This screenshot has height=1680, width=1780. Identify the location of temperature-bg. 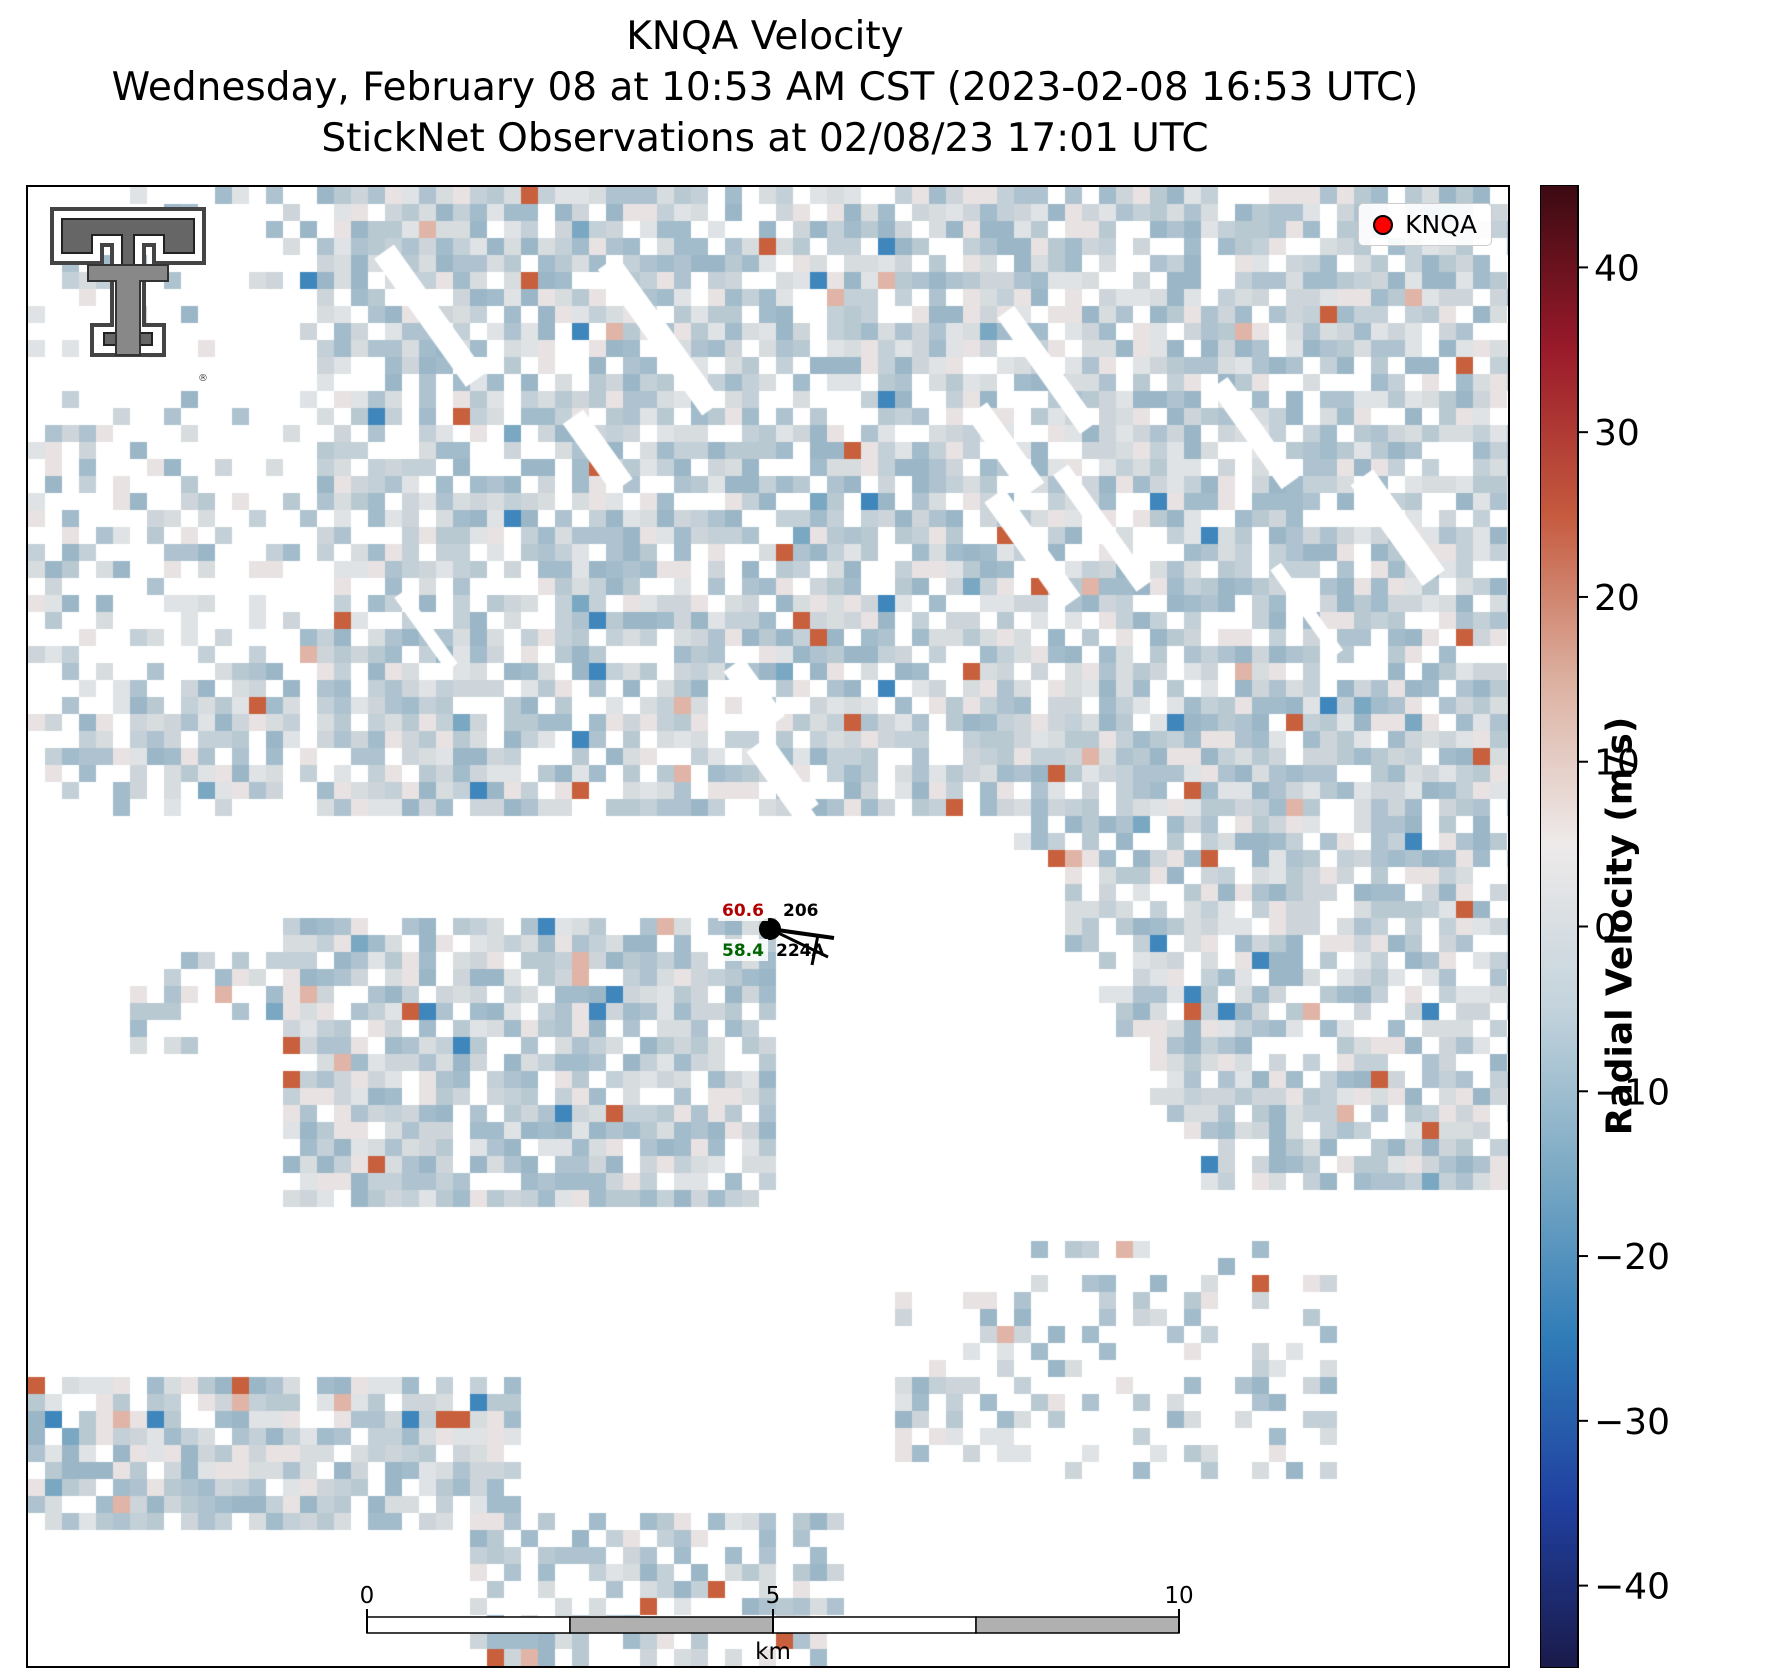
(743, 910).